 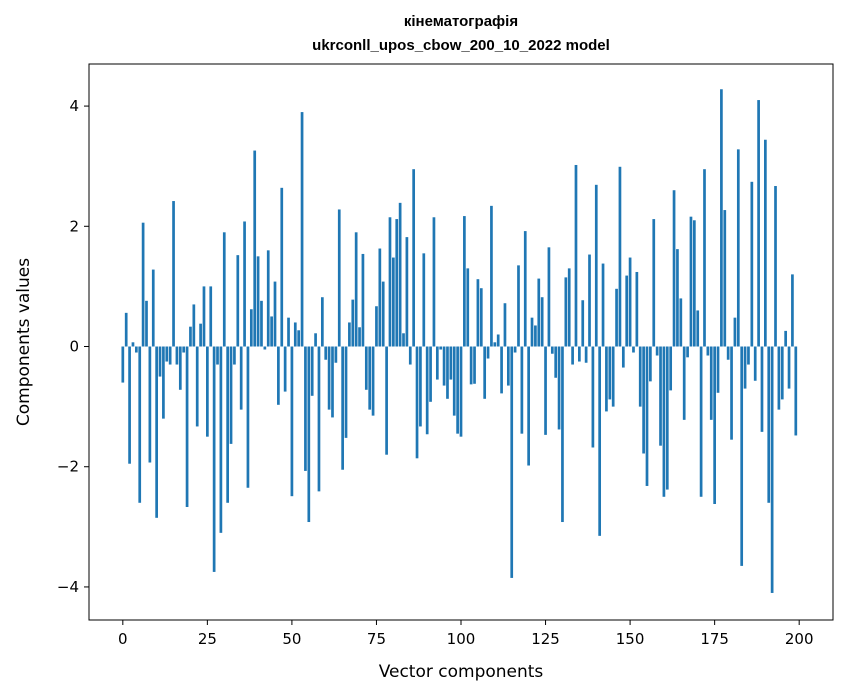 What do you see at coordinates (74, 226) in the screenshot?
I see `y-tick-label: 2` at bounding box center [74, 226].